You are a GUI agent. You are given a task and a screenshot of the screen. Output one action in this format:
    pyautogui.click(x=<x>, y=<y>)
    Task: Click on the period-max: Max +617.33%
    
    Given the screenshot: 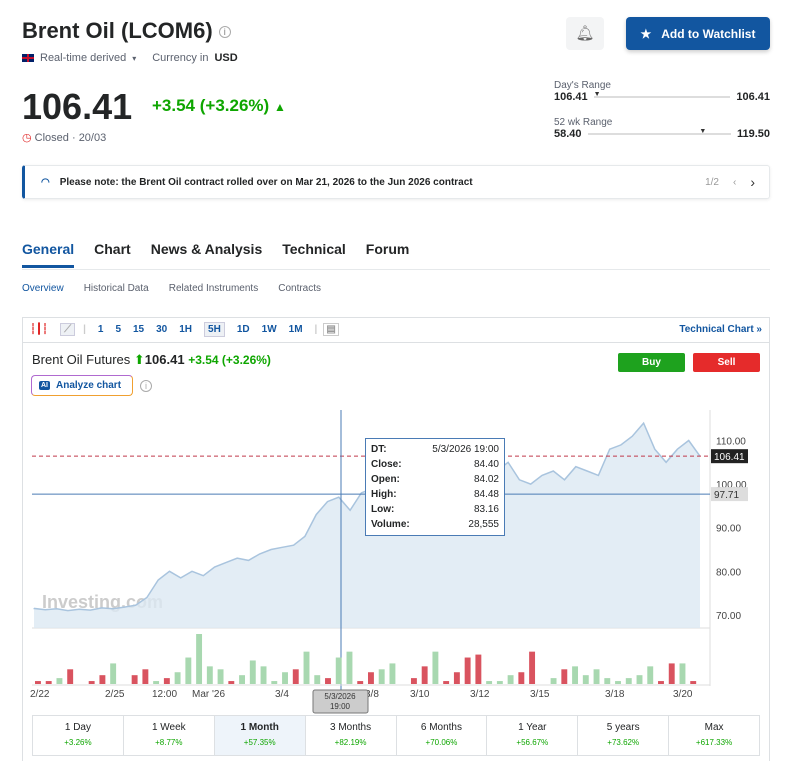 What is the action you would take?
    pyautogui.click(x=714, y=735)
    